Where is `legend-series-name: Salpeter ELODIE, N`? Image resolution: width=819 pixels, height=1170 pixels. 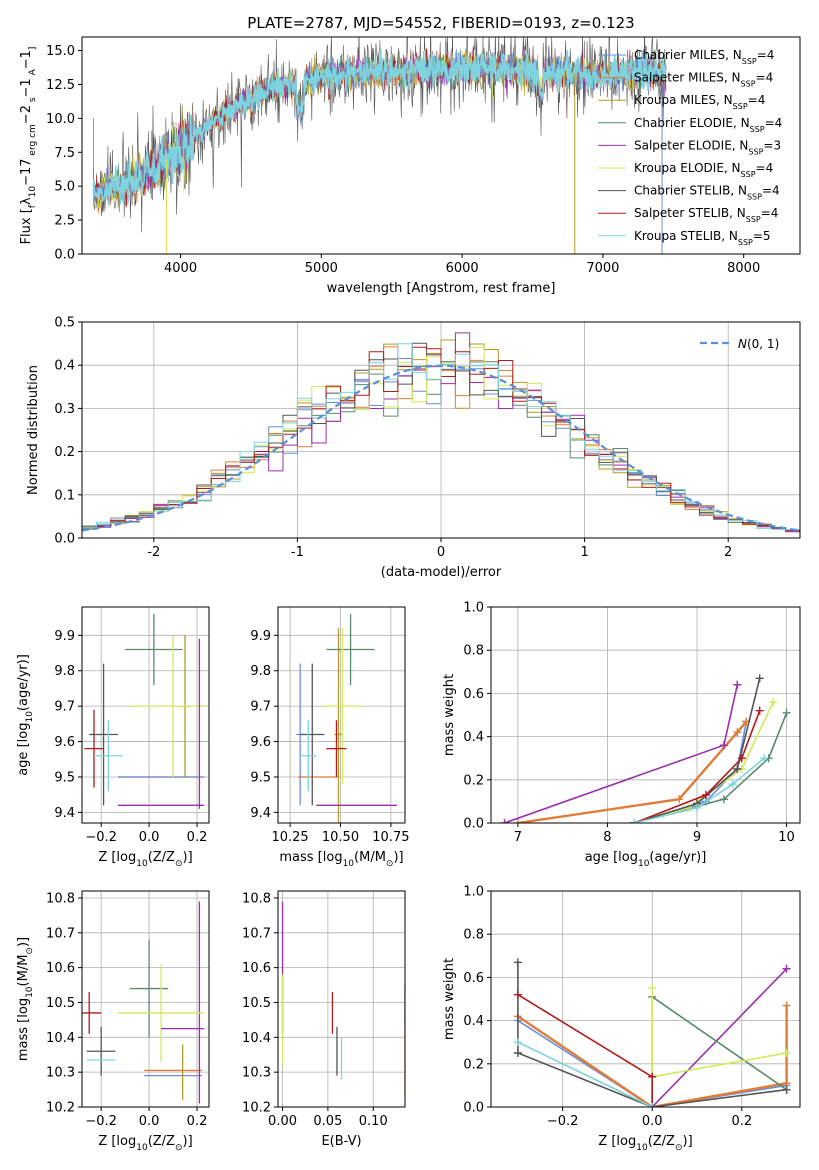
legend-series-name: Salpeter ELODIE, N is located at coordinates (691, 145).